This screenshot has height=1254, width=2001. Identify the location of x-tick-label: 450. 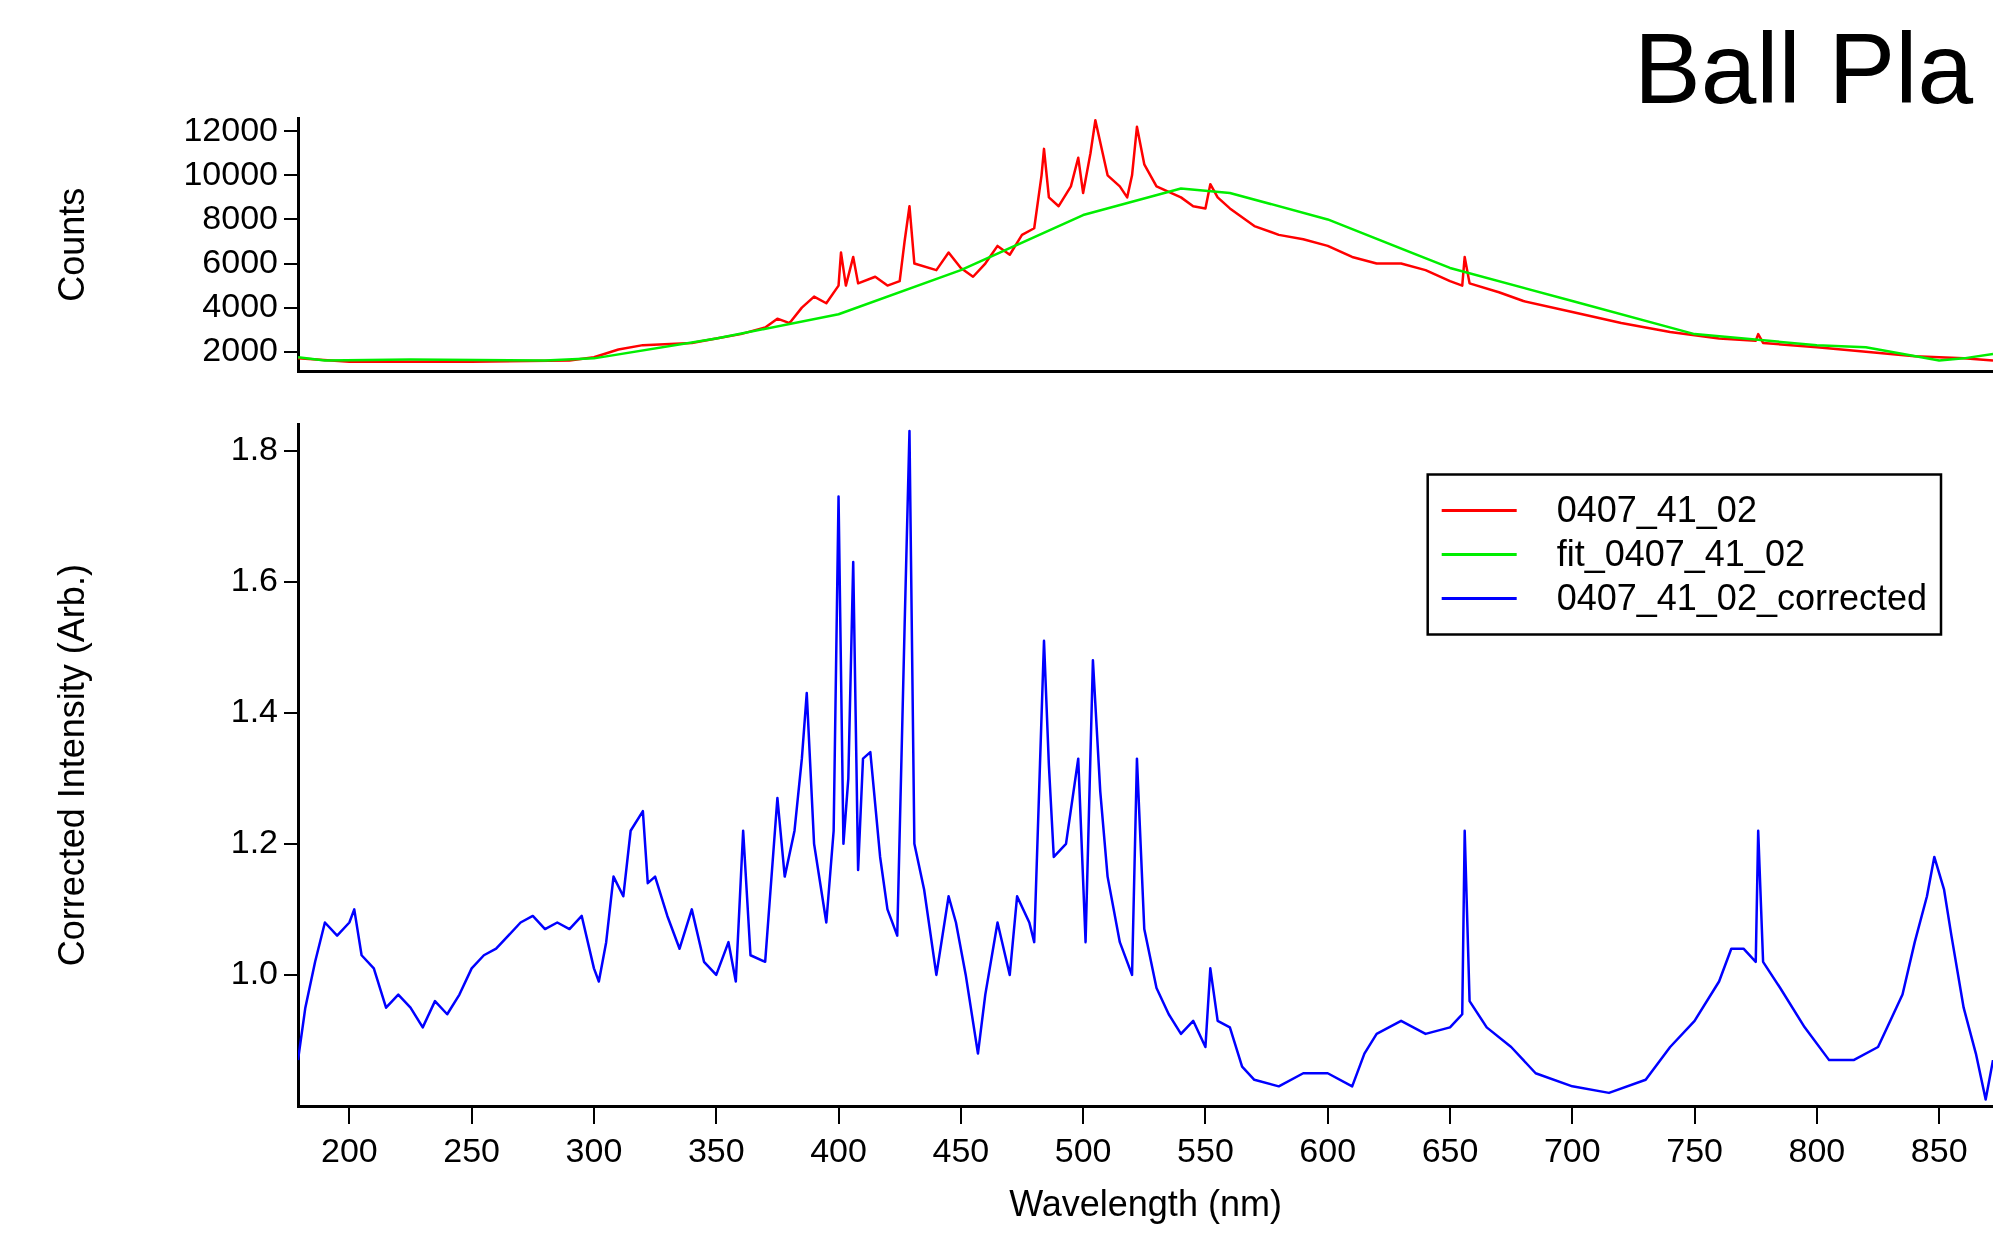
(961, 1149).